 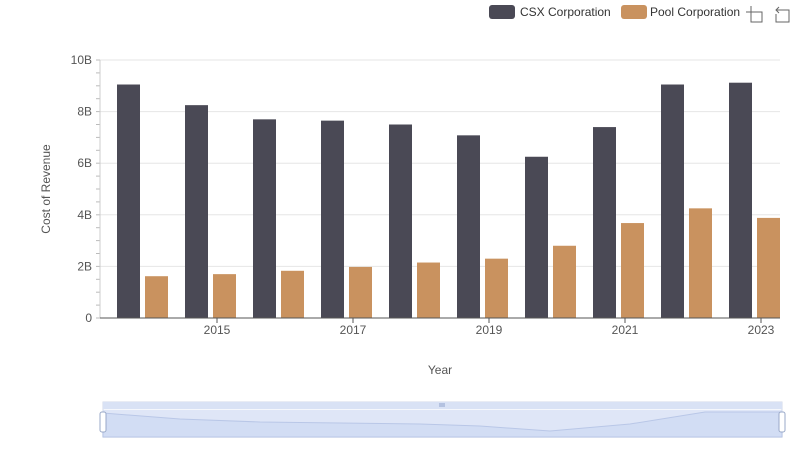 I want to click on legend-swatch-csx, so click(x=502, y=12).